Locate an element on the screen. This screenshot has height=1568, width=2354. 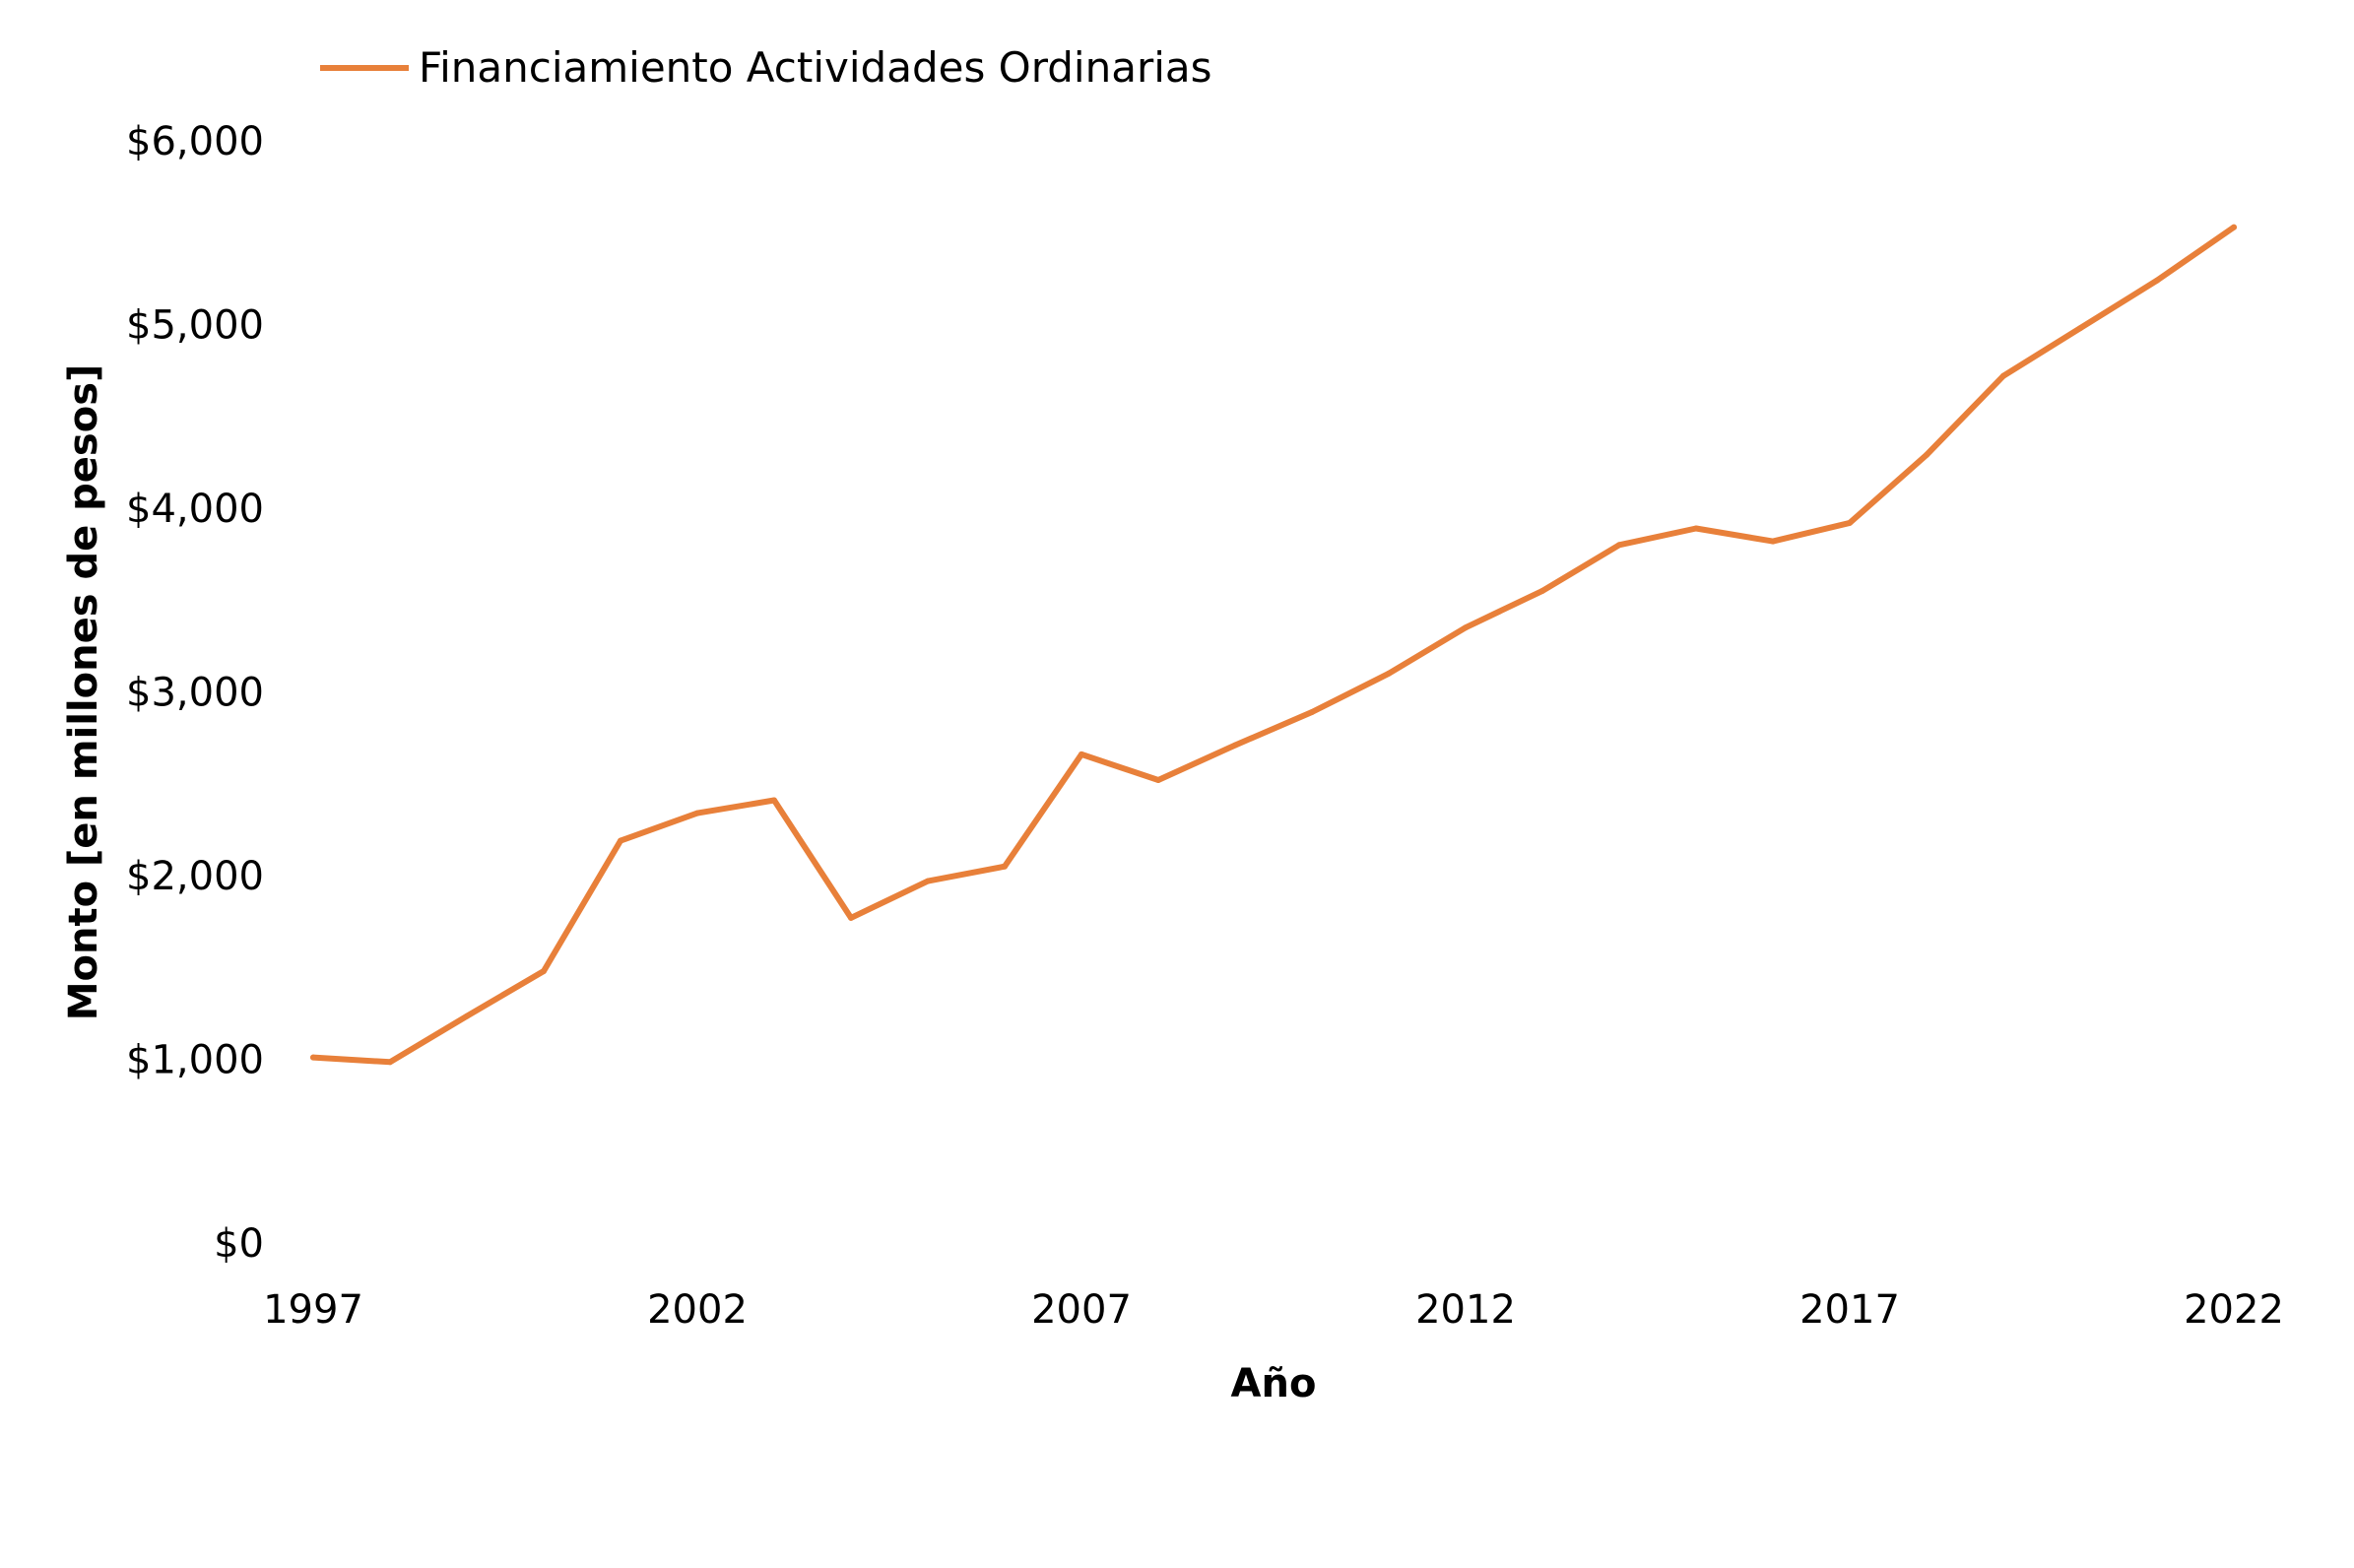
y-tick-label: $4,000 is located at coordinates (195, 510).